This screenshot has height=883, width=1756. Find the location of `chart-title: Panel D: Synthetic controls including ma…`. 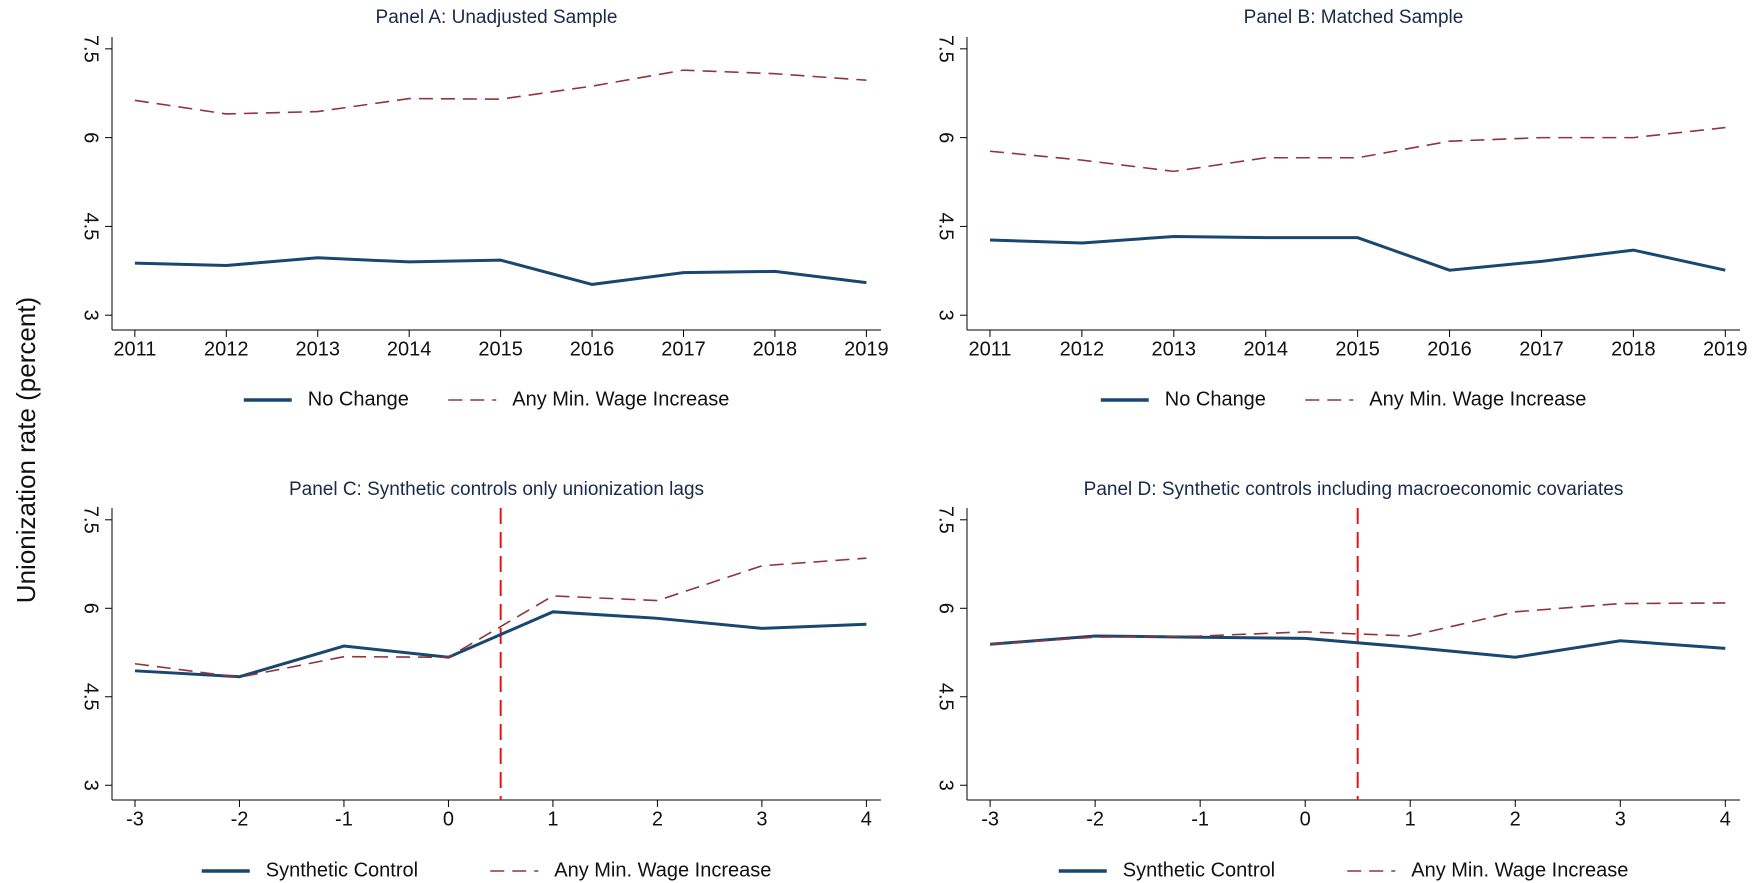

chart-title: Panel D: Synthetic controls including ma… is located at coordinates (1354, 489).